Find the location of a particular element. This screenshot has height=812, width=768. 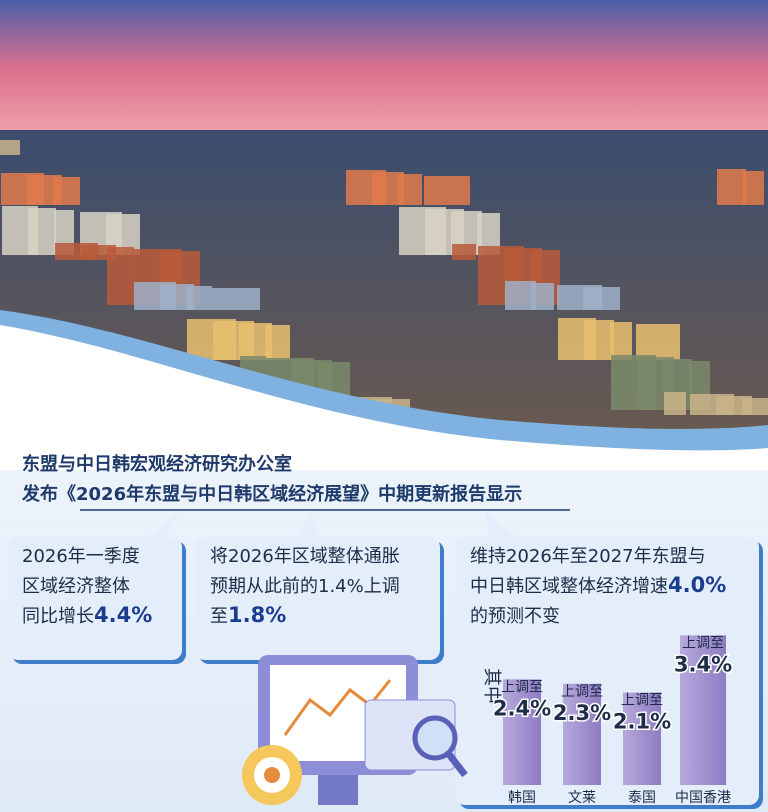

box-text: 区域经济整体 is located at coordinates (76, 586).